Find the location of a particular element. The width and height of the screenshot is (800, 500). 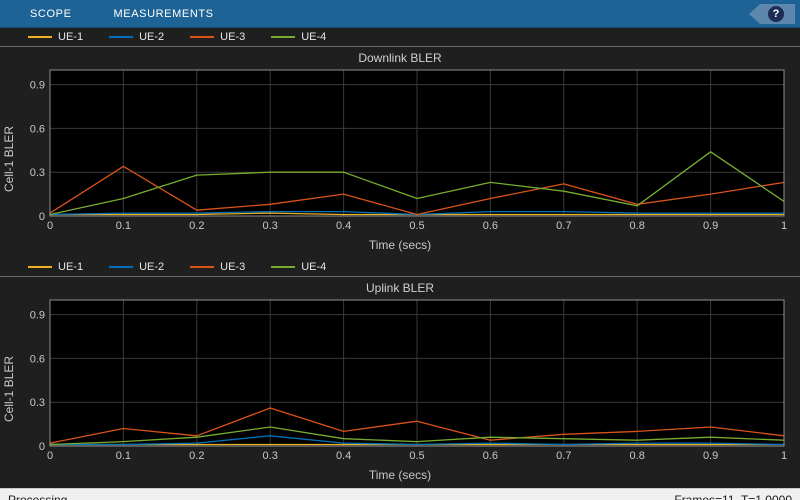

status-bar: Processing Frames=11 T=1.0000 is located at coordinates (400, 494).